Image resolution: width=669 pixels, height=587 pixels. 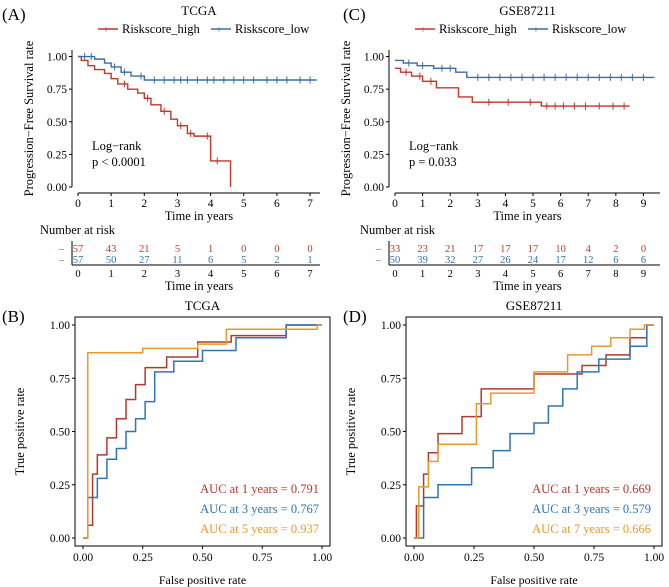 I want to click on risk-count: 1, so click(x=309, y=260).